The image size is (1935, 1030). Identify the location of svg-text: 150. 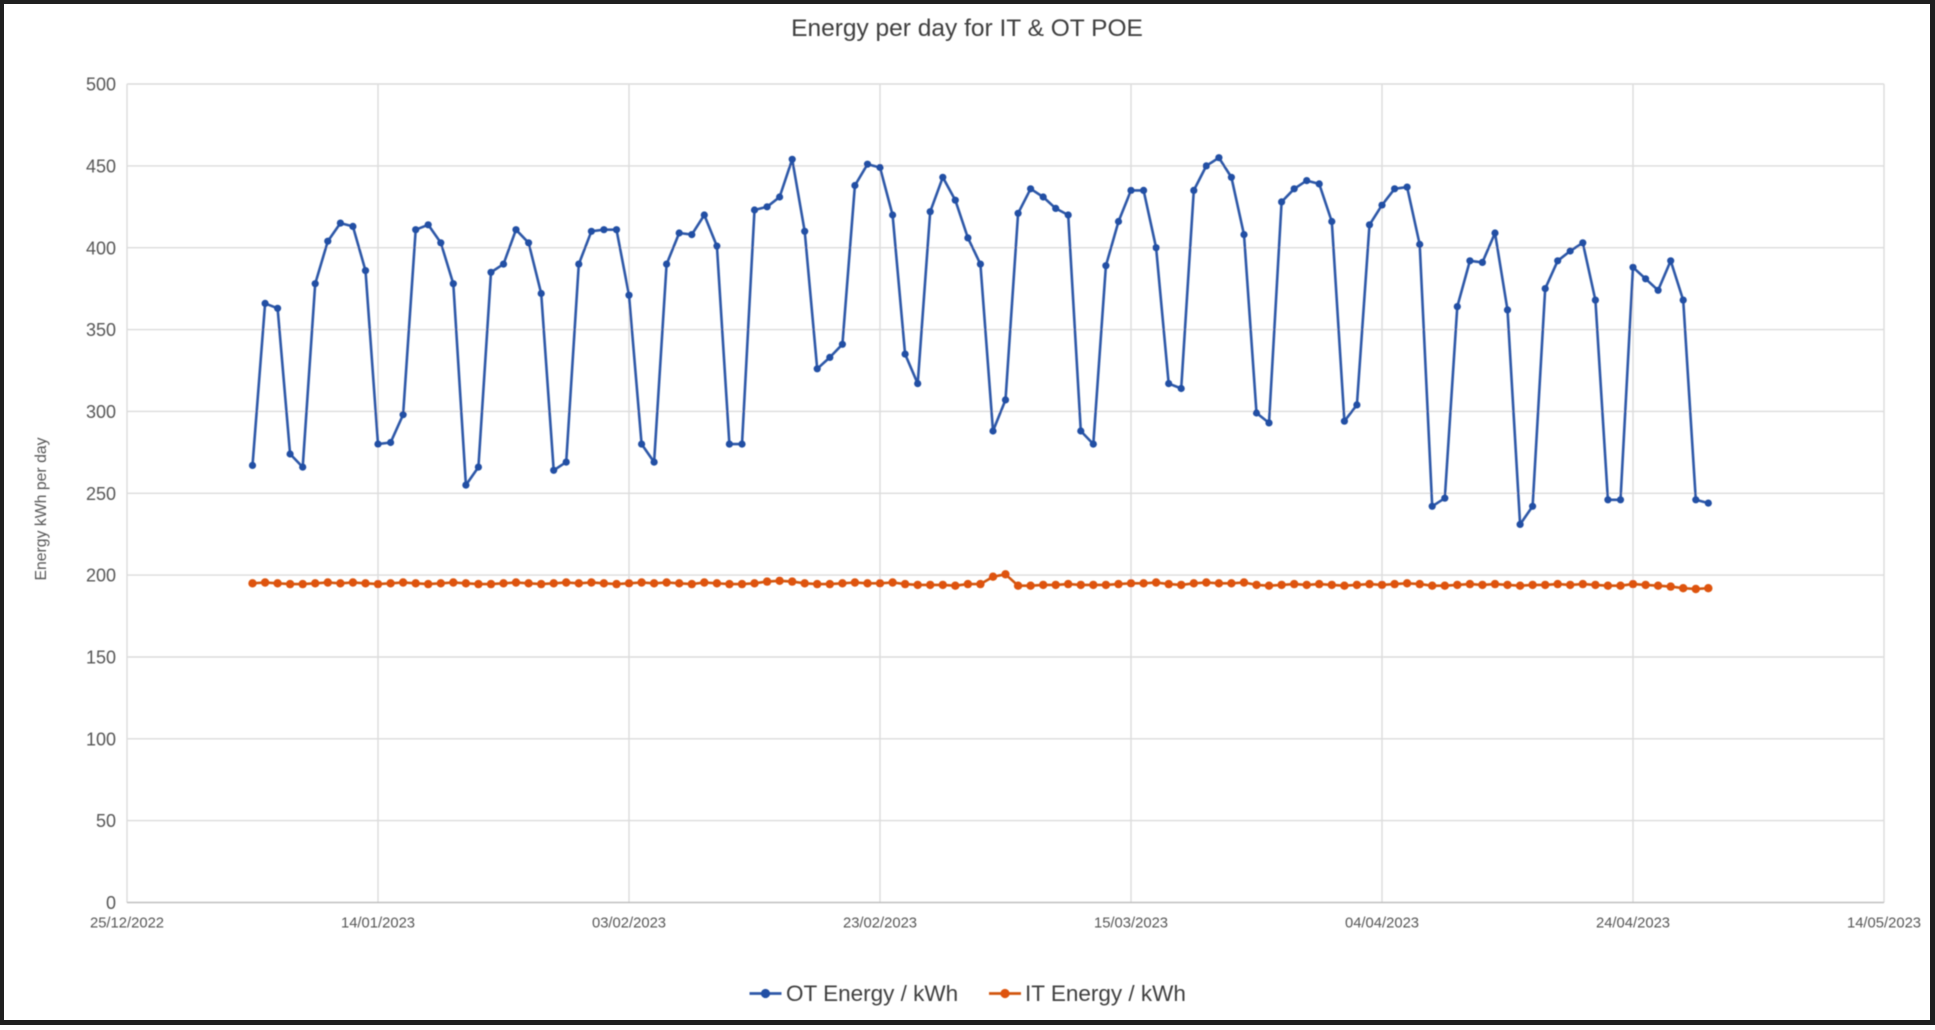
(101, 658).